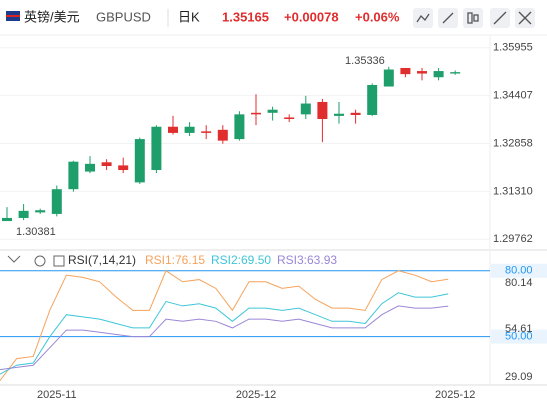 This screenshot has width=547, height=407. Describe the element at coordinates (513, 239) in the screenshot. I see `y-tick-label: 1.29762` at that location.